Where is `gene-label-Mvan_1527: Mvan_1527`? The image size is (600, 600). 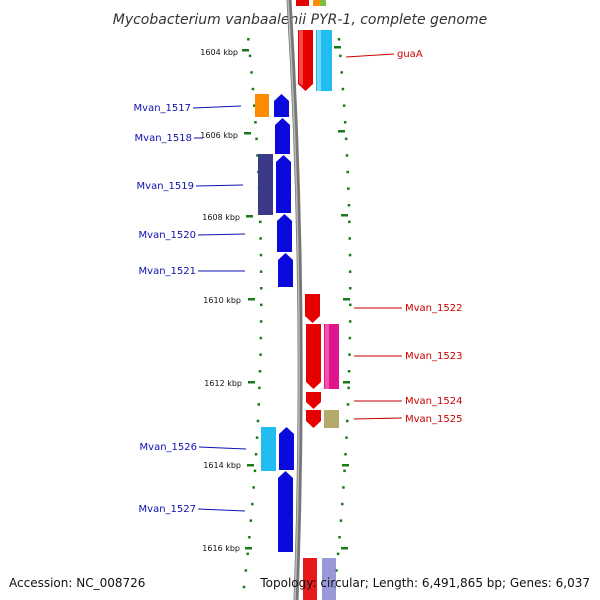
gene-label-Mvan_1527: Mvan_1527 is located at coordinates (167, 509).